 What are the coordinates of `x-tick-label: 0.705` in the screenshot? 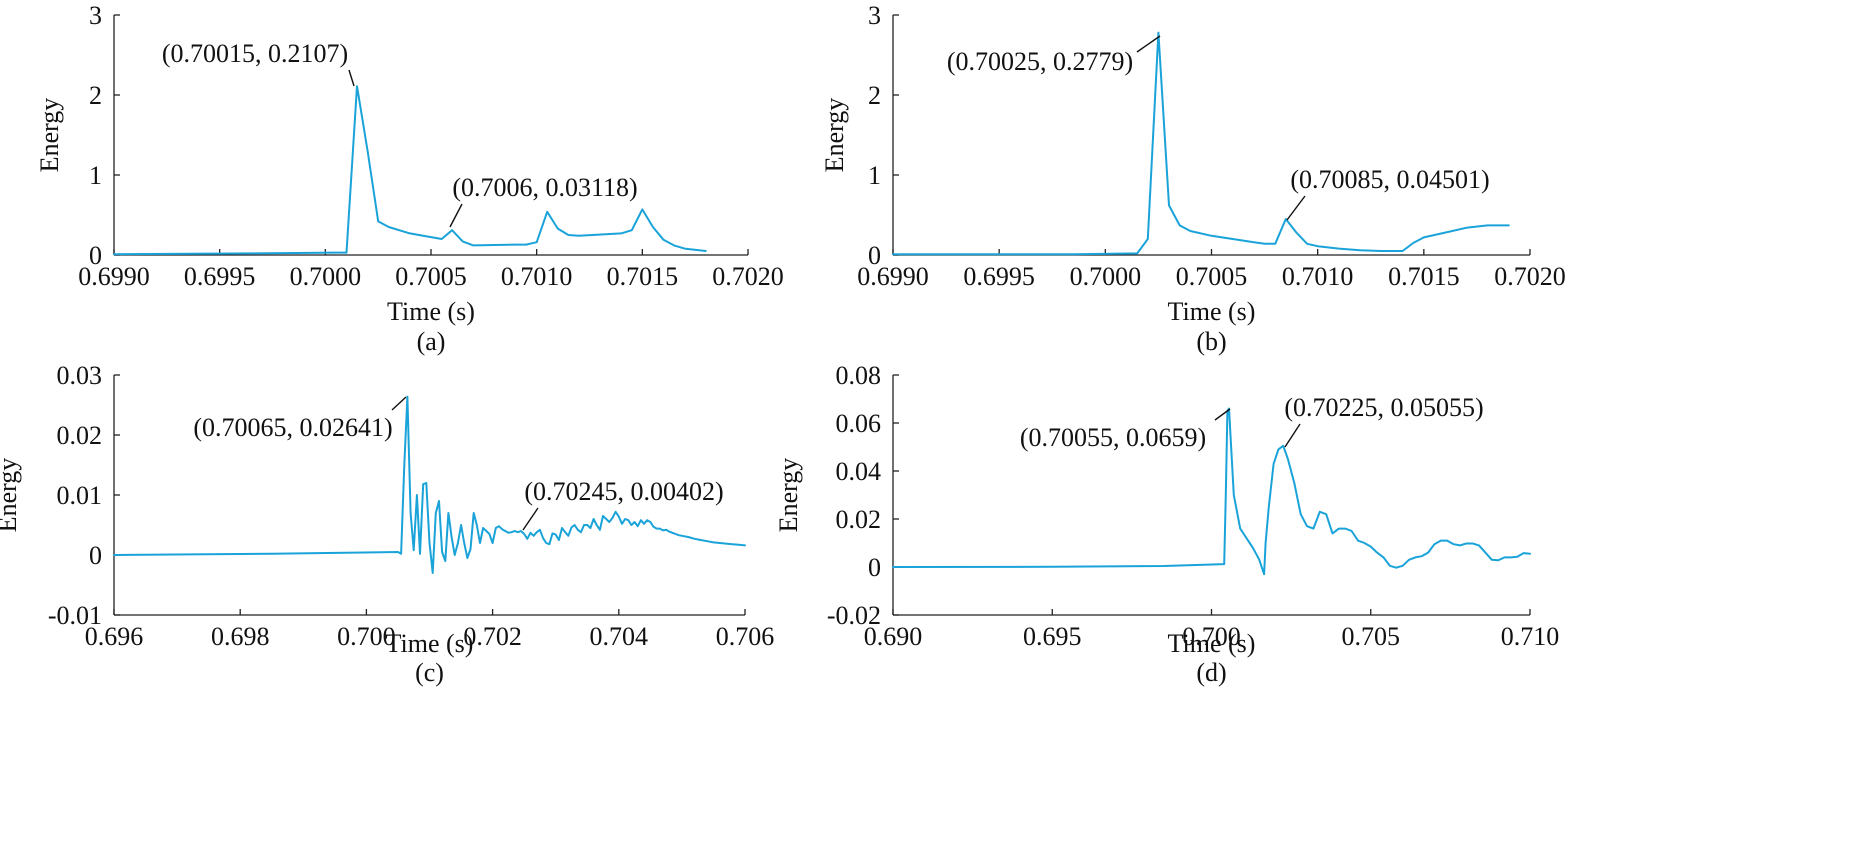 It's located at (1371, 636).